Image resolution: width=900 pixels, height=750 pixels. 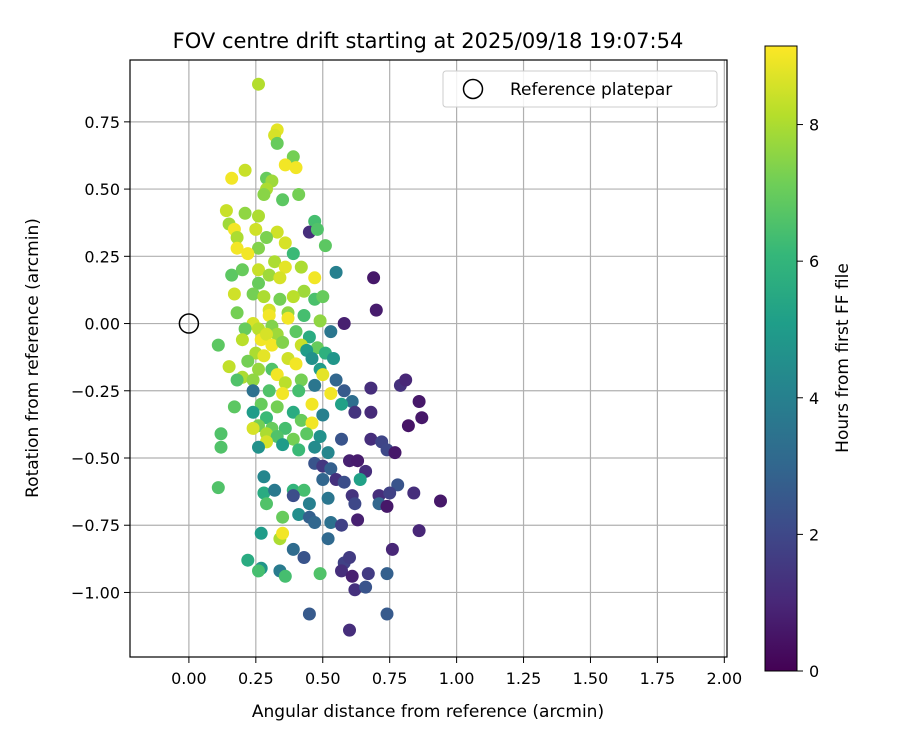 What do you see at coordinates (95, 391) in the screenshot?
I see `y-tick-label: −0.25` at bounding box center [95, 391].